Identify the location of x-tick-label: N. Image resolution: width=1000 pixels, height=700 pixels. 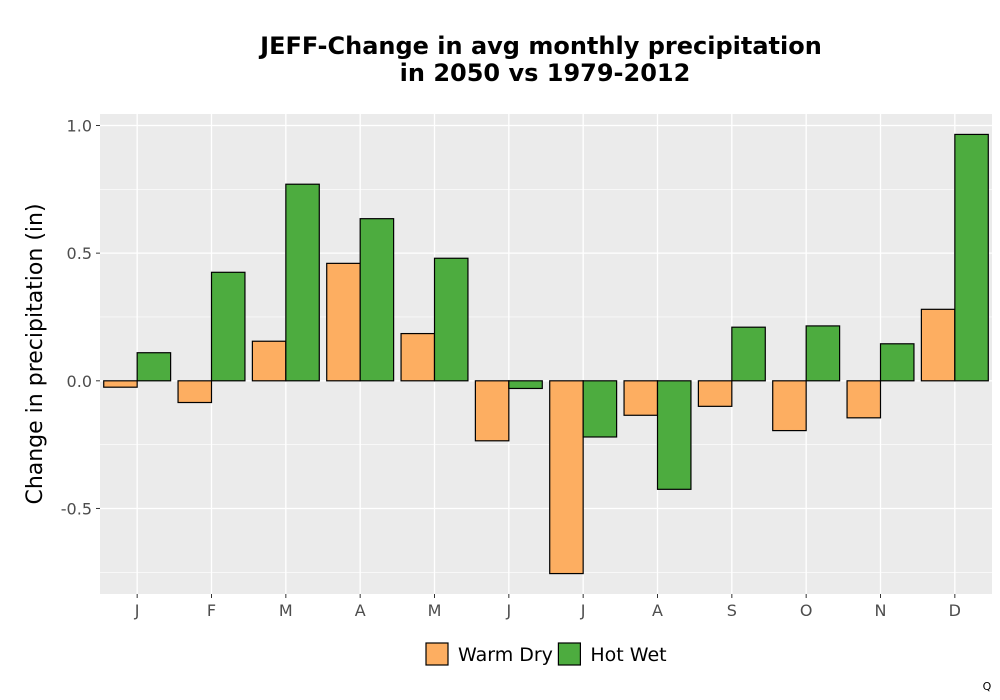
(881, 610).